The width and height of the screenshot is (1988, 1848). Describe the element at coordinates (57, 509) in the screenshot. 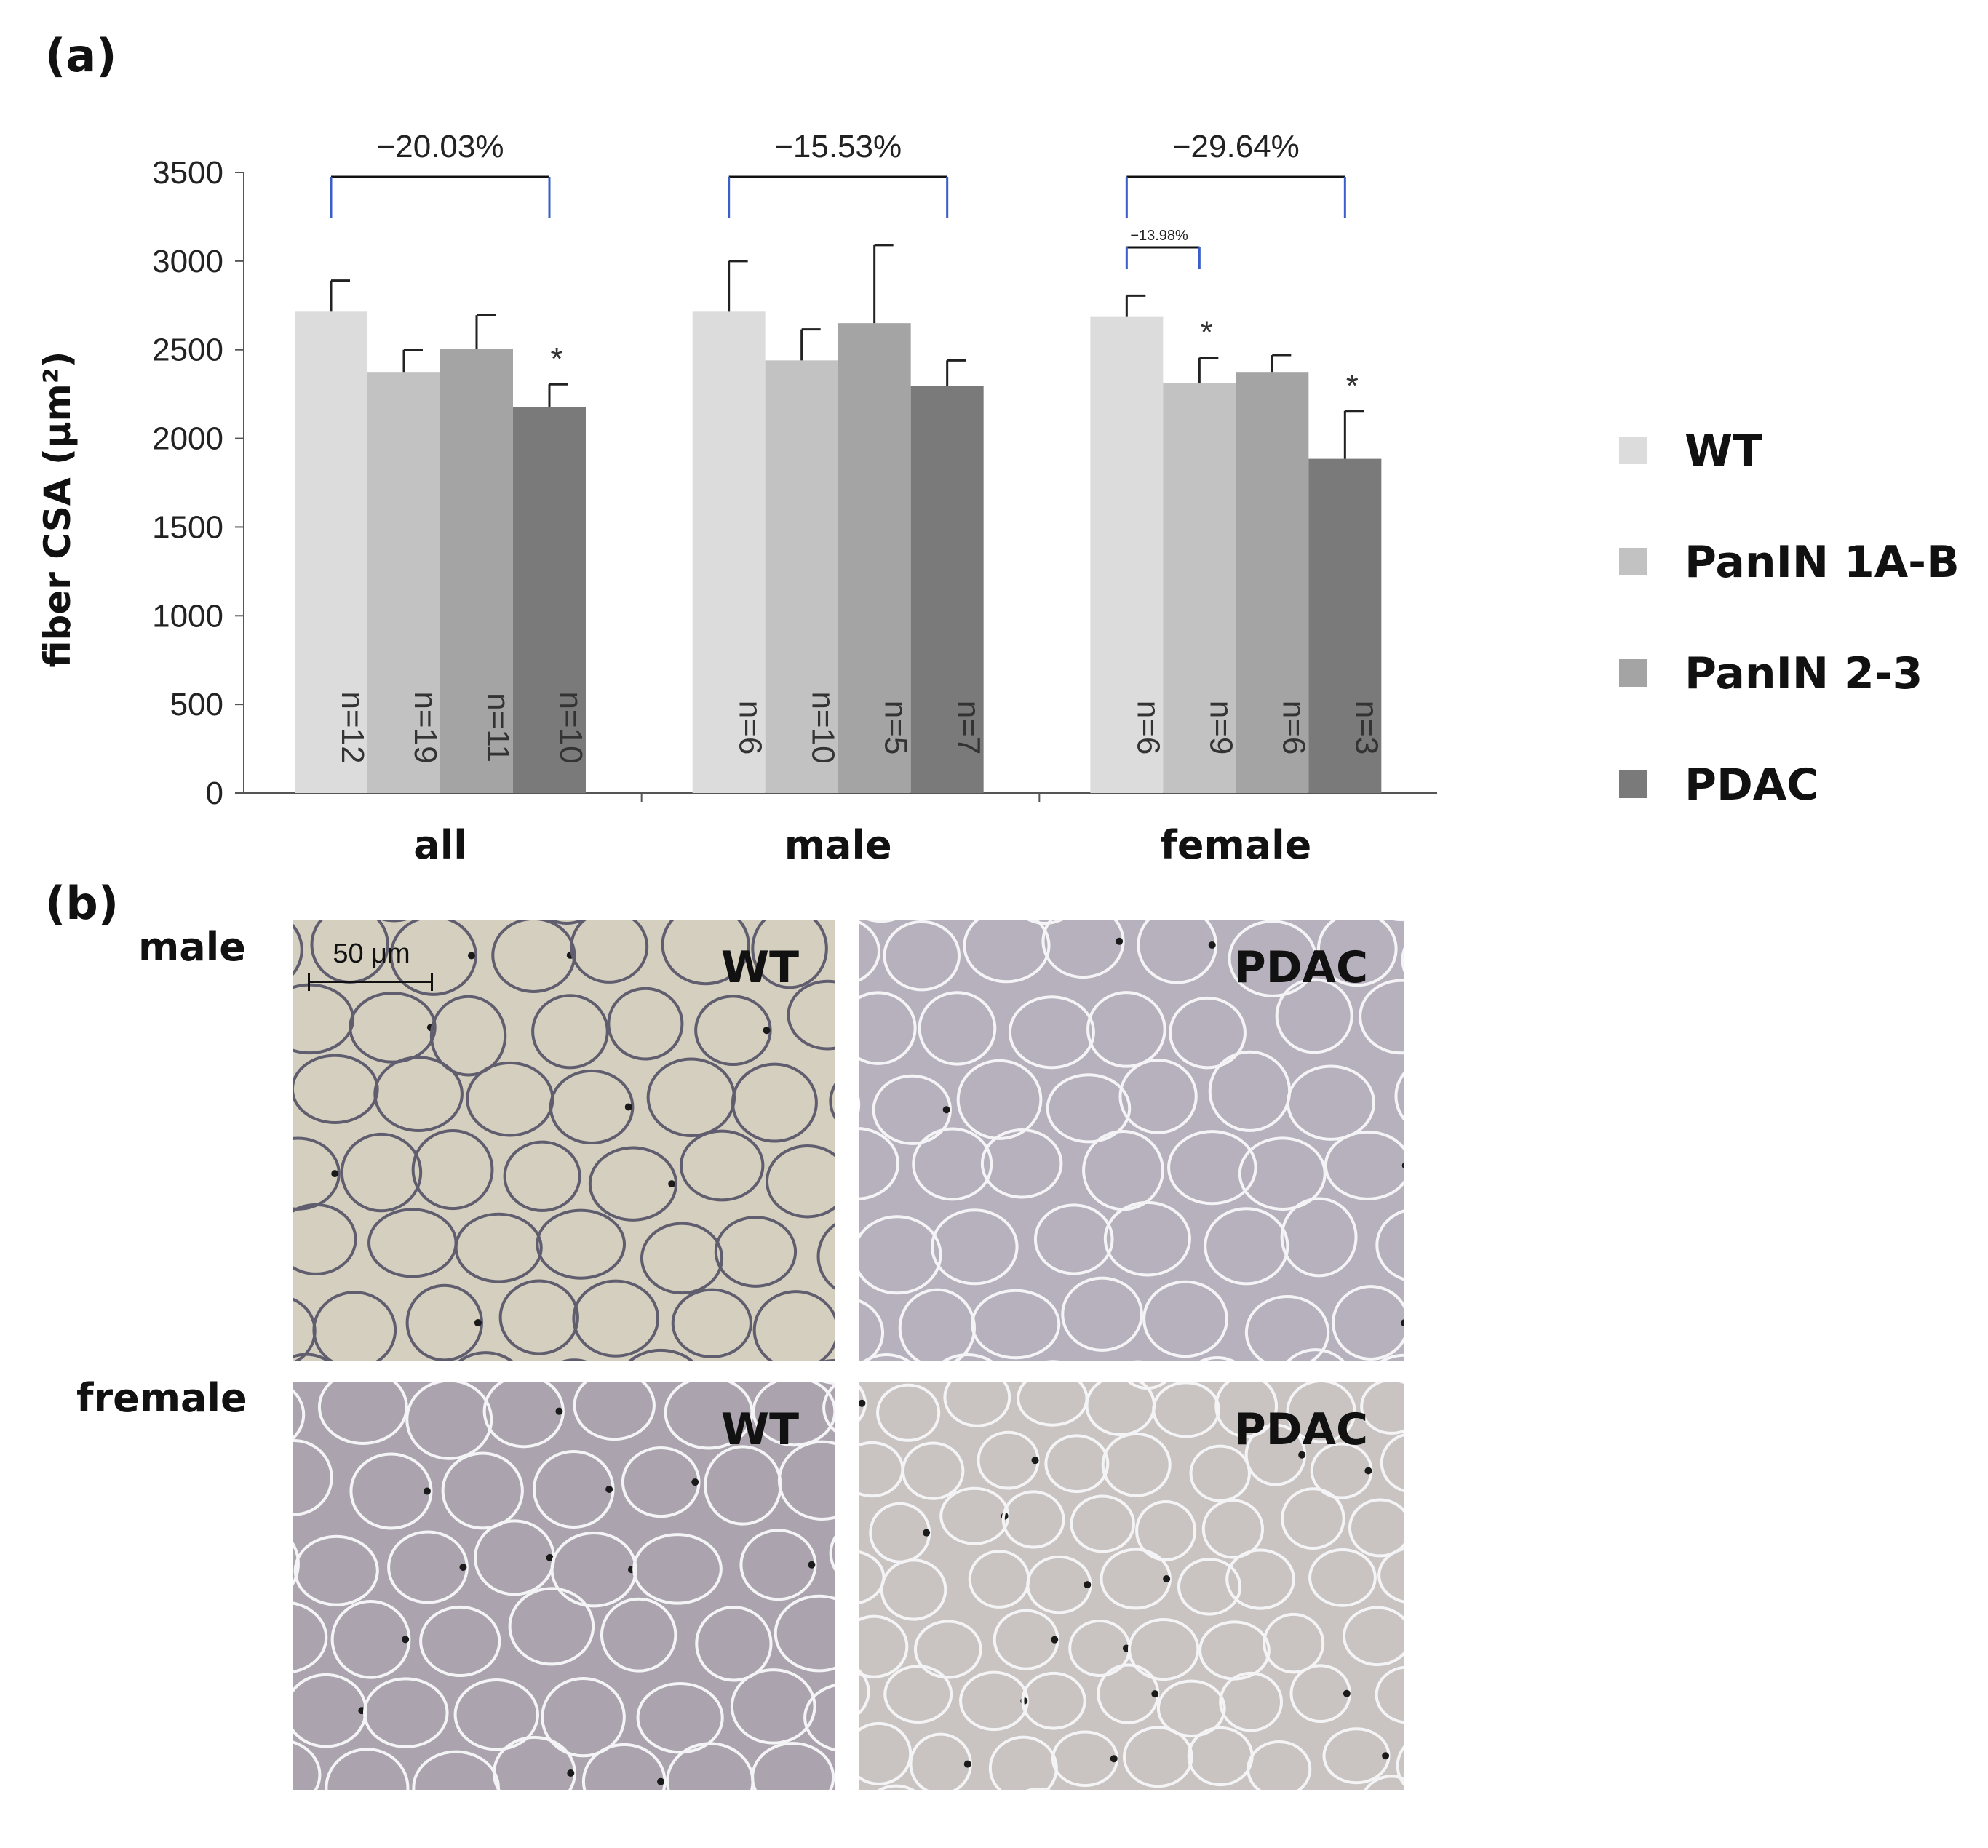

I see `y-axis-label: fiber CSA (μm²)` at that location.